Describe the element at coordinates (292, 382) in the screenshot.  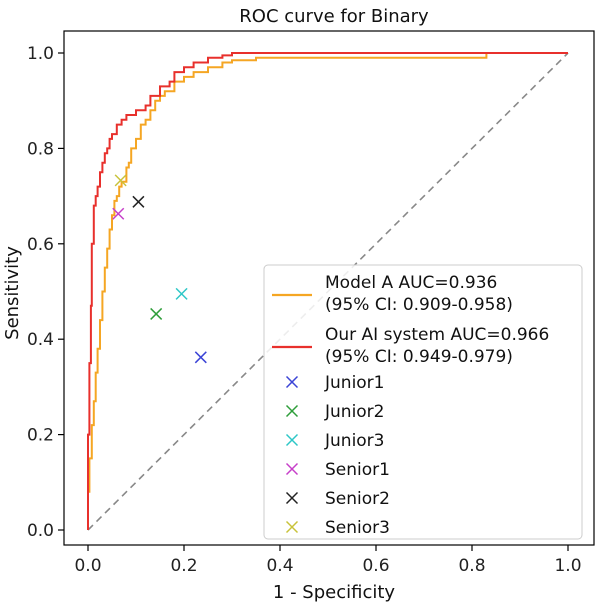
I see `legend-marker-junior1` at that location.